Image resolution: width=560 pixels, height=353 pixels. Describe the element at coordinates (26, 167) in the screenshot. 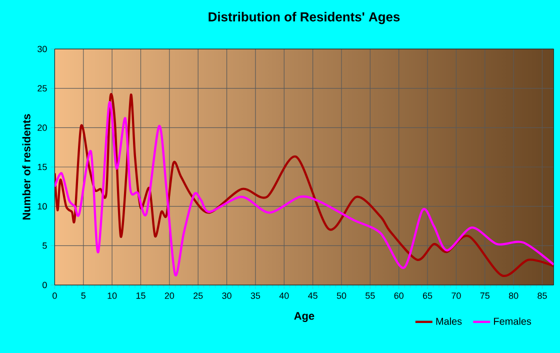

I see `y-axis-title: Number of residents` at that location.